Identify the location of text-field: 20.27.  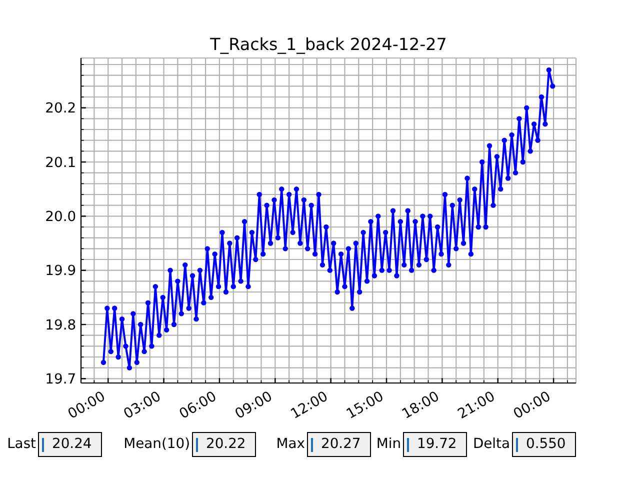
(339, 444).